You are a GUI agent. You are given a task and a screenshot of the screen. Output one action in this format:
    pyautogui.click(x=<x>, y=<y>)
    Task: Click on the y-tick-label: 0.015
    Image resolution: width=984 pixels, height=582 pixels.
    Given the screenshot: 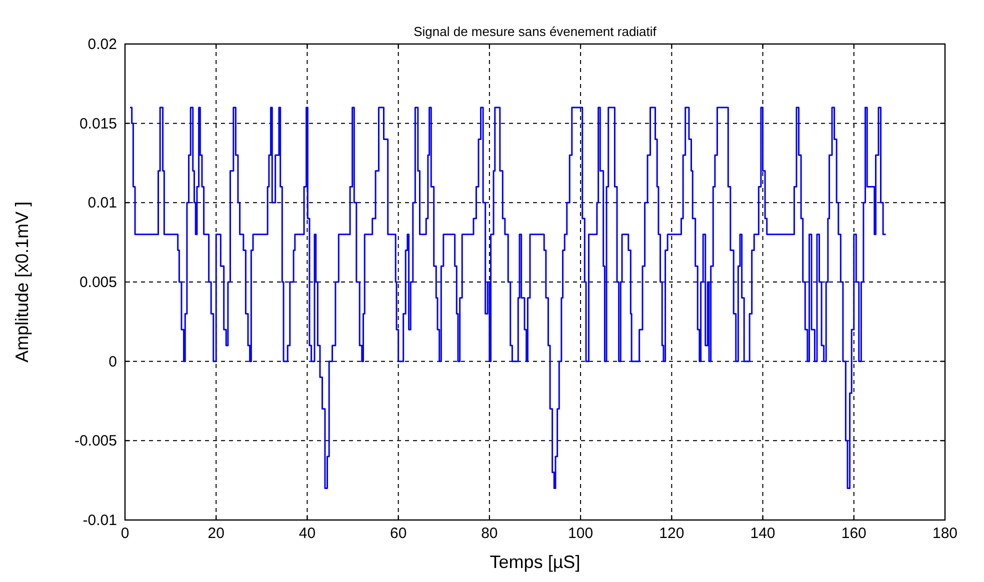 What is the action you would take?
    pyautogui.click(x=98, y=123)
    